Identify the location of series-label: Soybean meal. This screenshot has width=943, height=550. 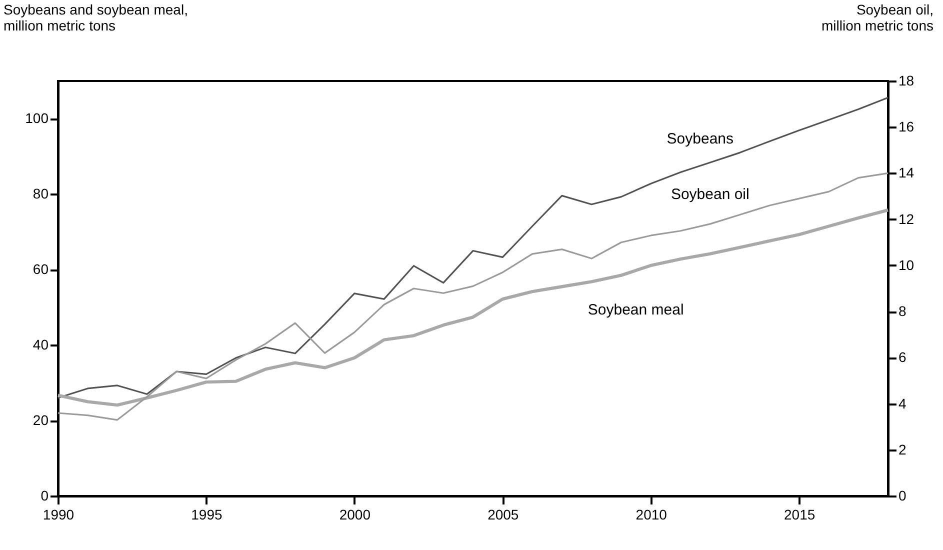
(636, 309).